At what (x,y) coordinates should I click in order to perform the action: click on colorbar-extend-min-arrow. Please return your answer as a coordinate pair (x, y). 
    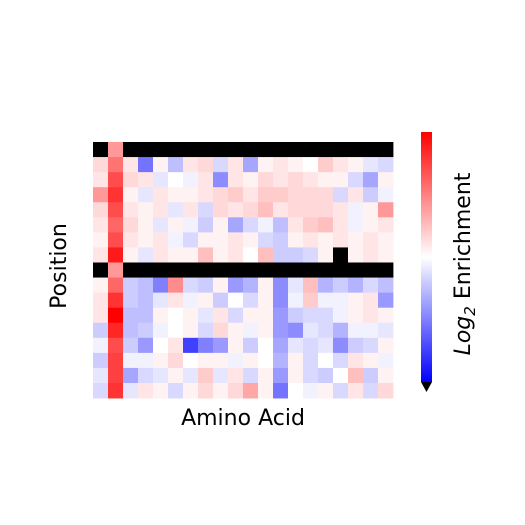
    Looking at the image, I should click on (426, 387).